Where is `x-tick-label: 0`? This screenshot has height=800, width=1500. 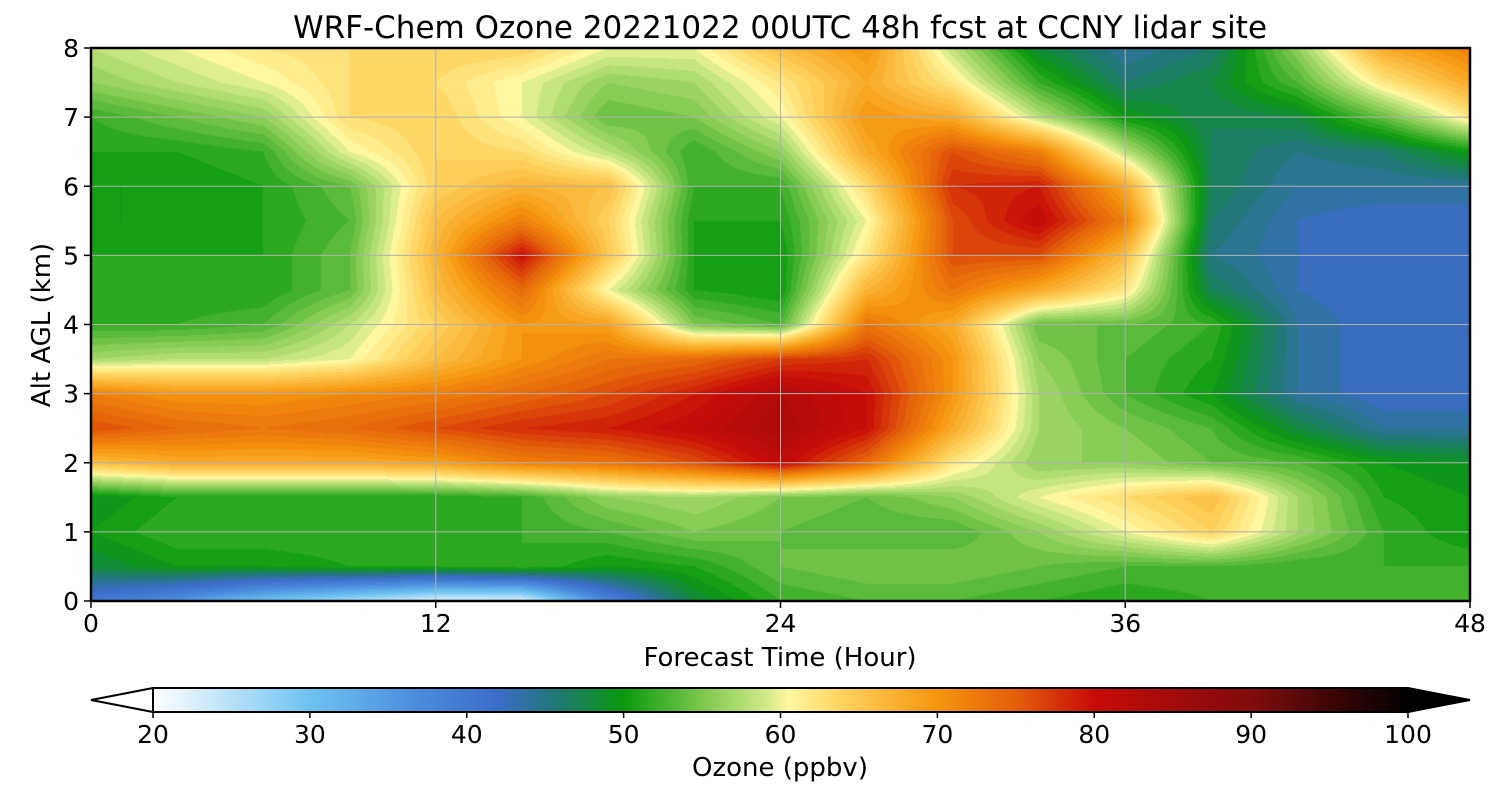 x-tick-label: 0 is located at coordinates (91, 623).